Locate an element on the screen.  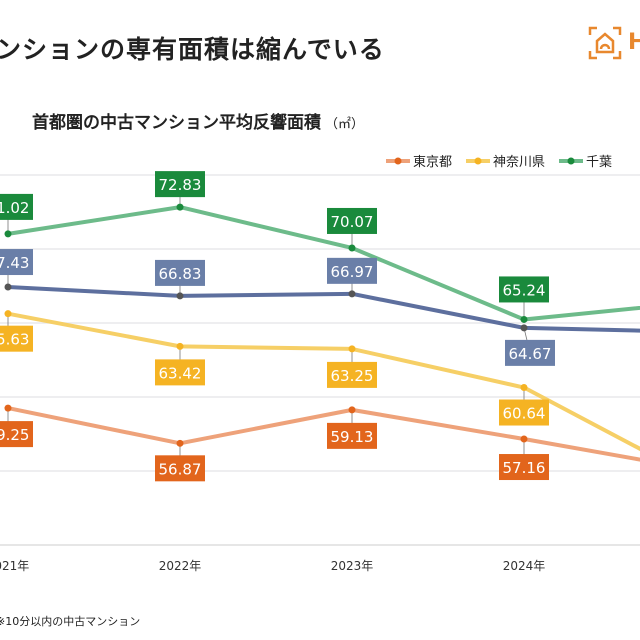
data-label: 59.25 is located at coordinates (14, 435).